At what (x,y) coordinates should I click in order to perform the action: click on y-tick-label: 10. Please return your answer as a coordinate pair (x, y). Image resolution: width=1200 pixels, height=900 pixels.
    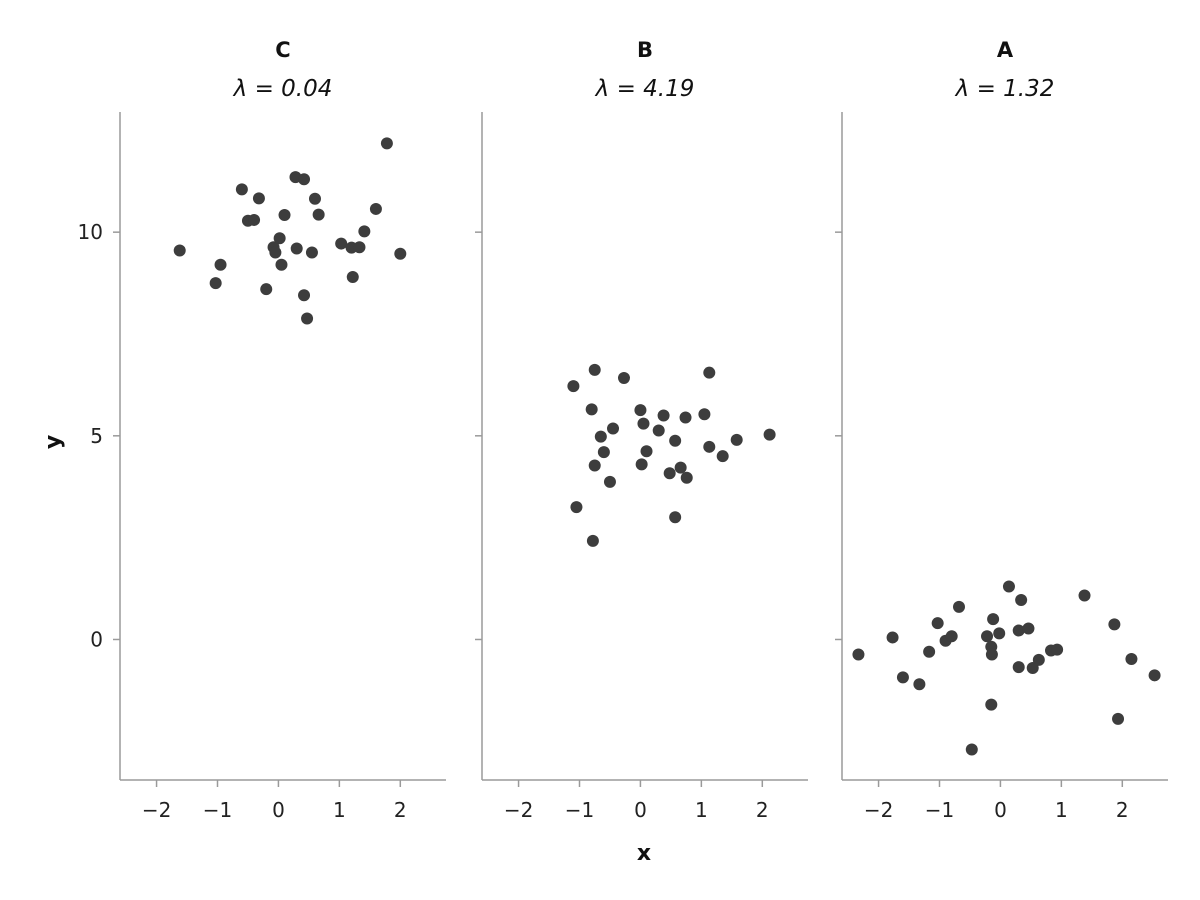
    Looking at the image, I should click on (90, 232).